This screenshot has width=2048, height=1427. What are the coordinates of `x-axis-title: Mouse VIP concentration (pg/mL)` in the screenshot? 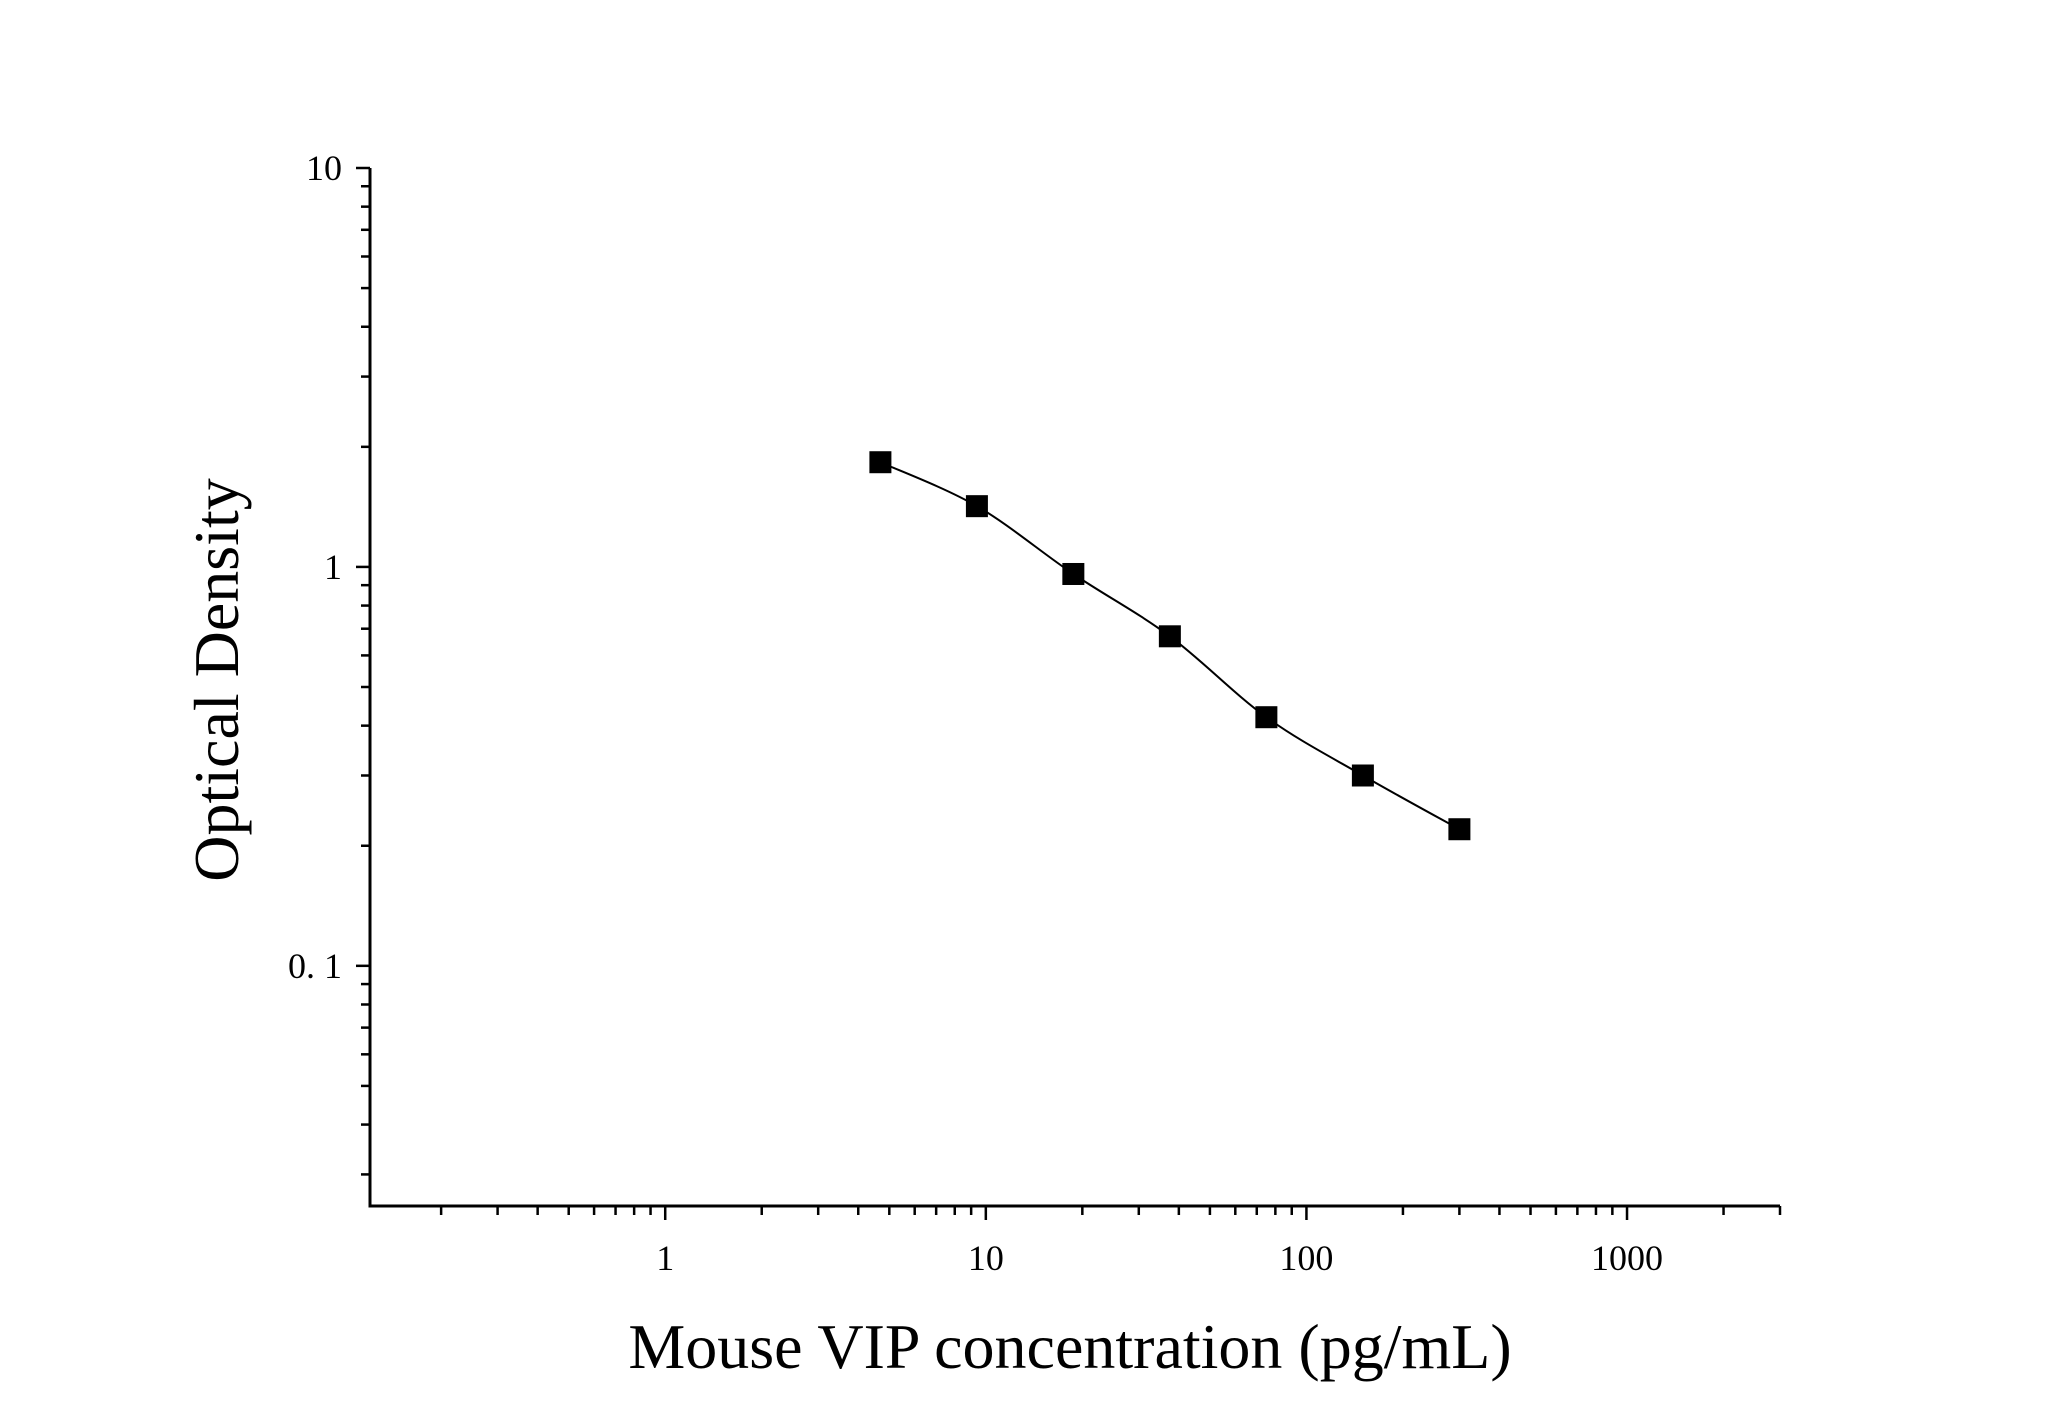 It's located at (1069, 1346).